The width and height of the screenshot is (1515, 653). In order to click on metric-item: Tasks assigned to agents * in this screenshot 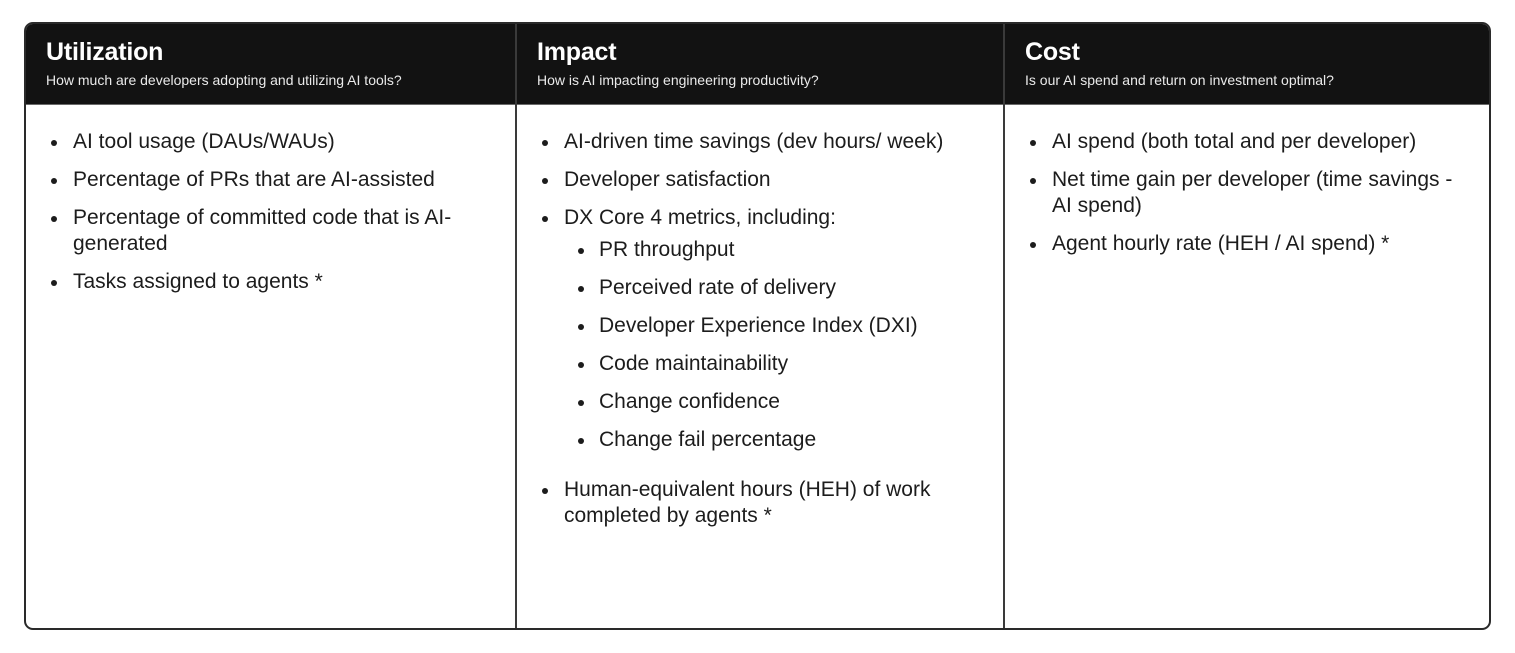, I will do `click(270, 282)`.